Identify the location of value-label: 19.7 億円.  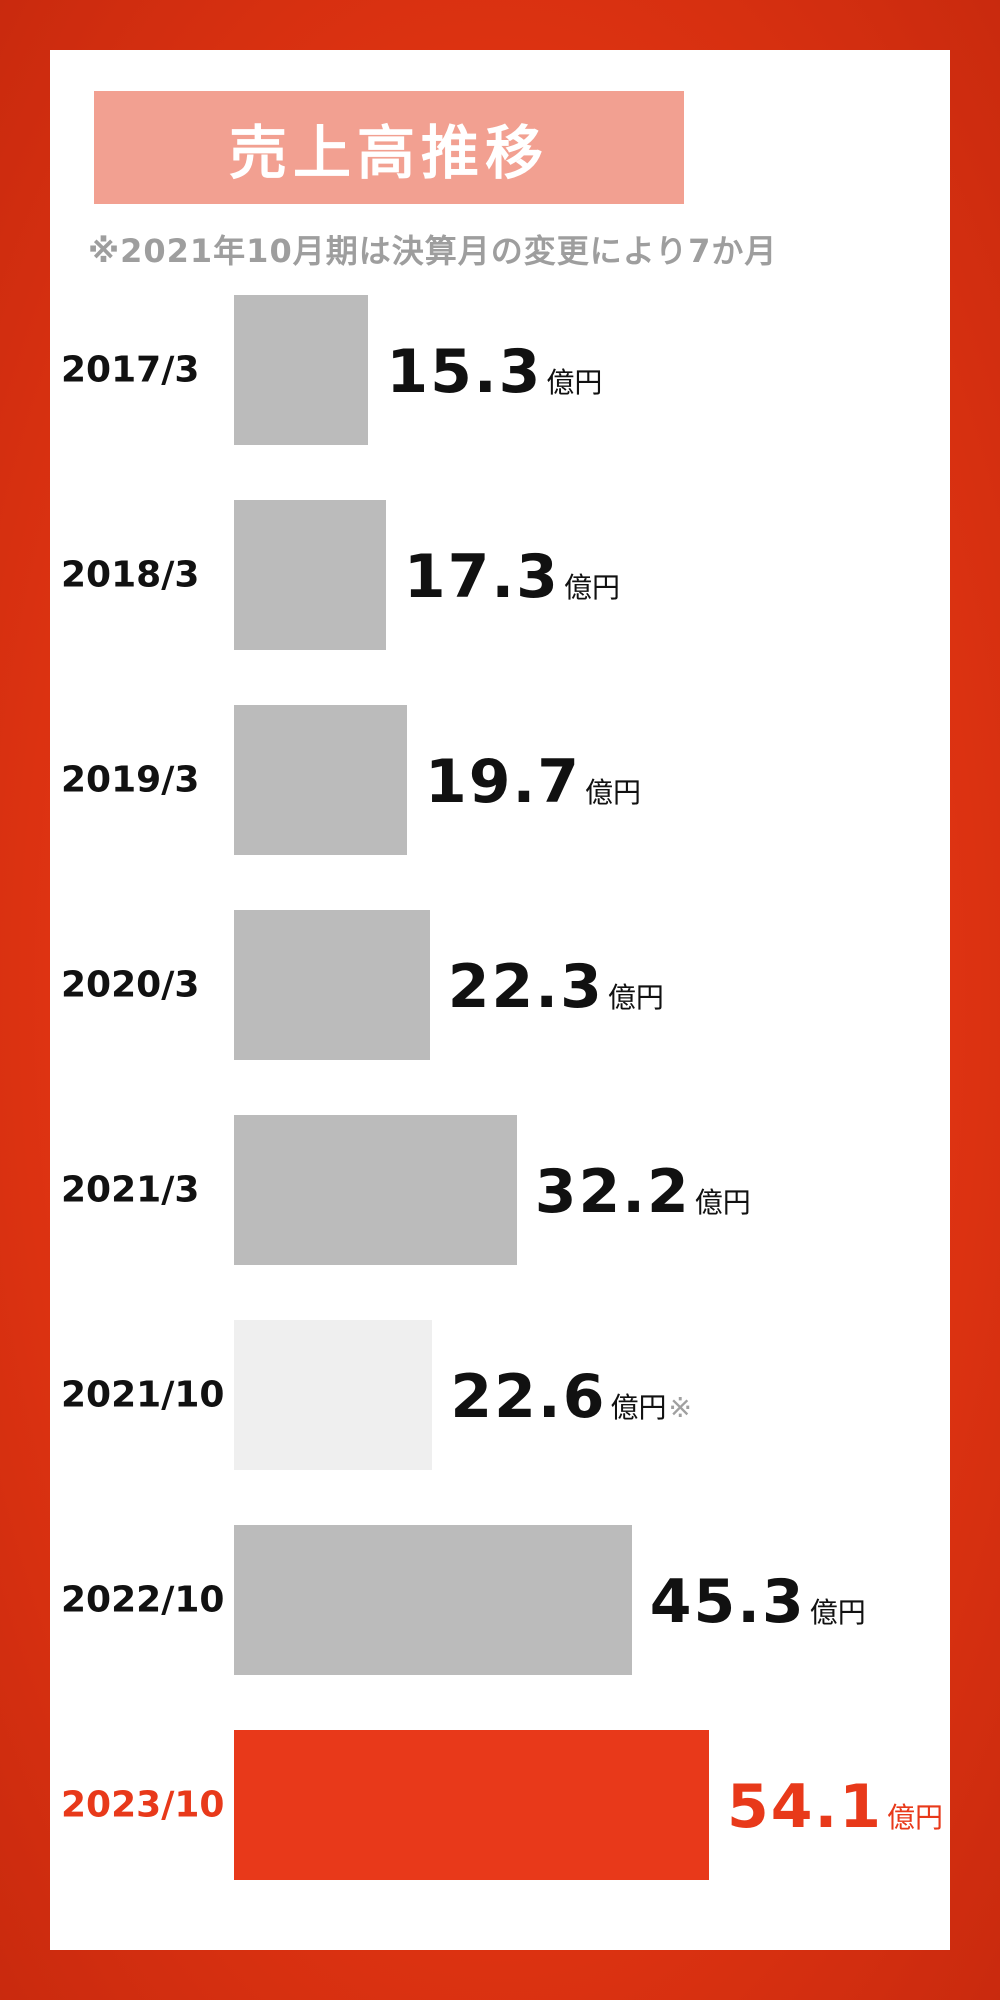
(533, 782).